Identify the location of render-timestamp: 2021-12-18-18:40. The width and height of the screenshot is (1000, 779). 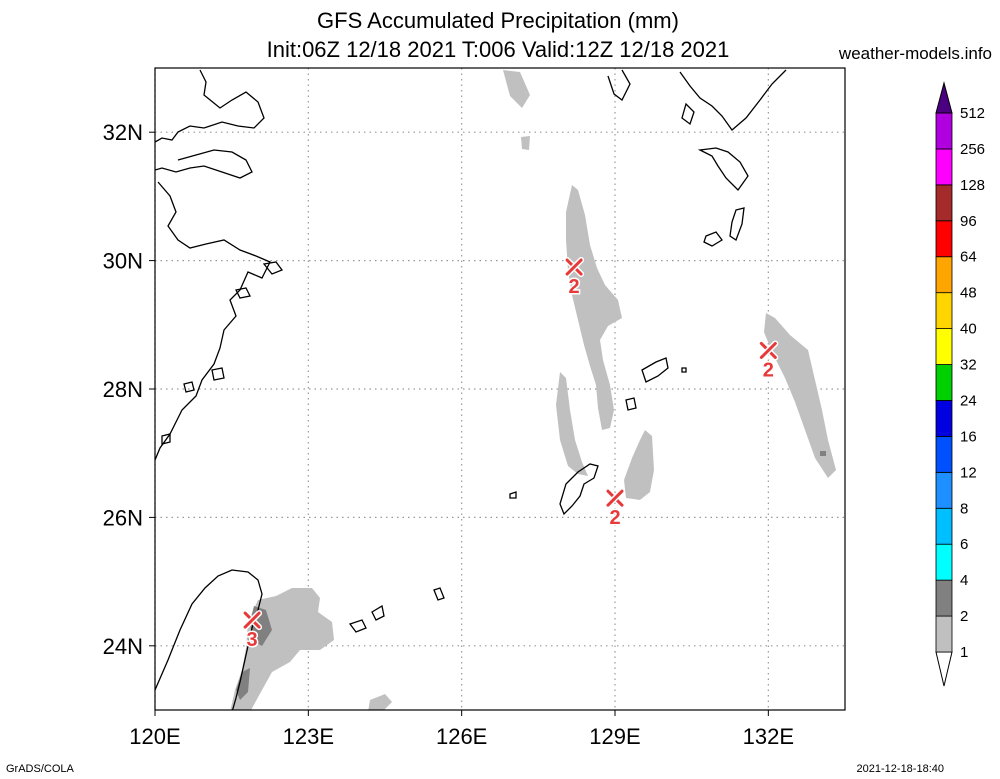
(900, 769).